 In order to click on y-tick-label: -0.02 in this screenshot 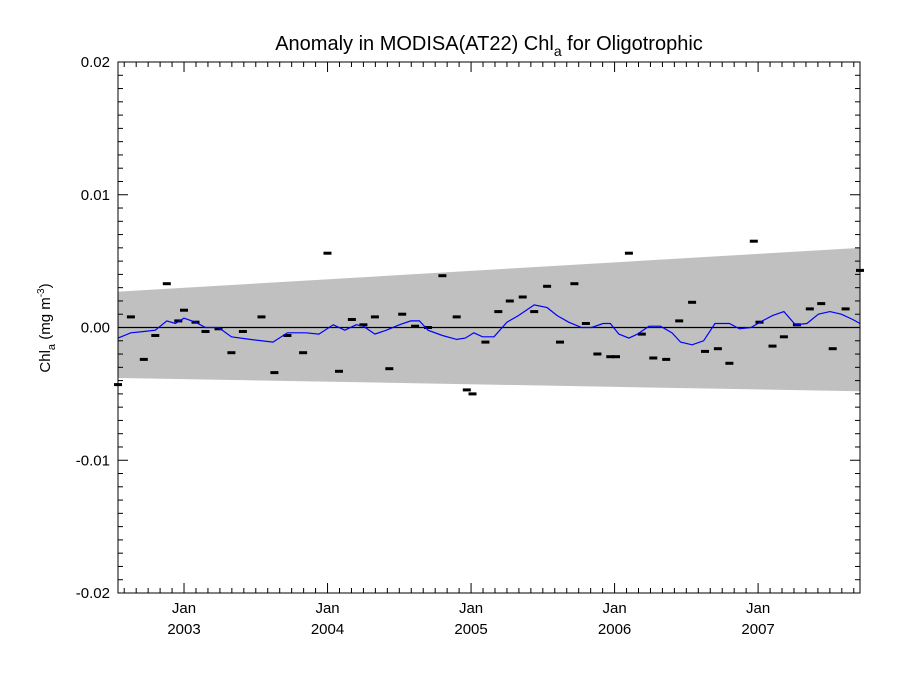, I will do `click(93, 593)`.